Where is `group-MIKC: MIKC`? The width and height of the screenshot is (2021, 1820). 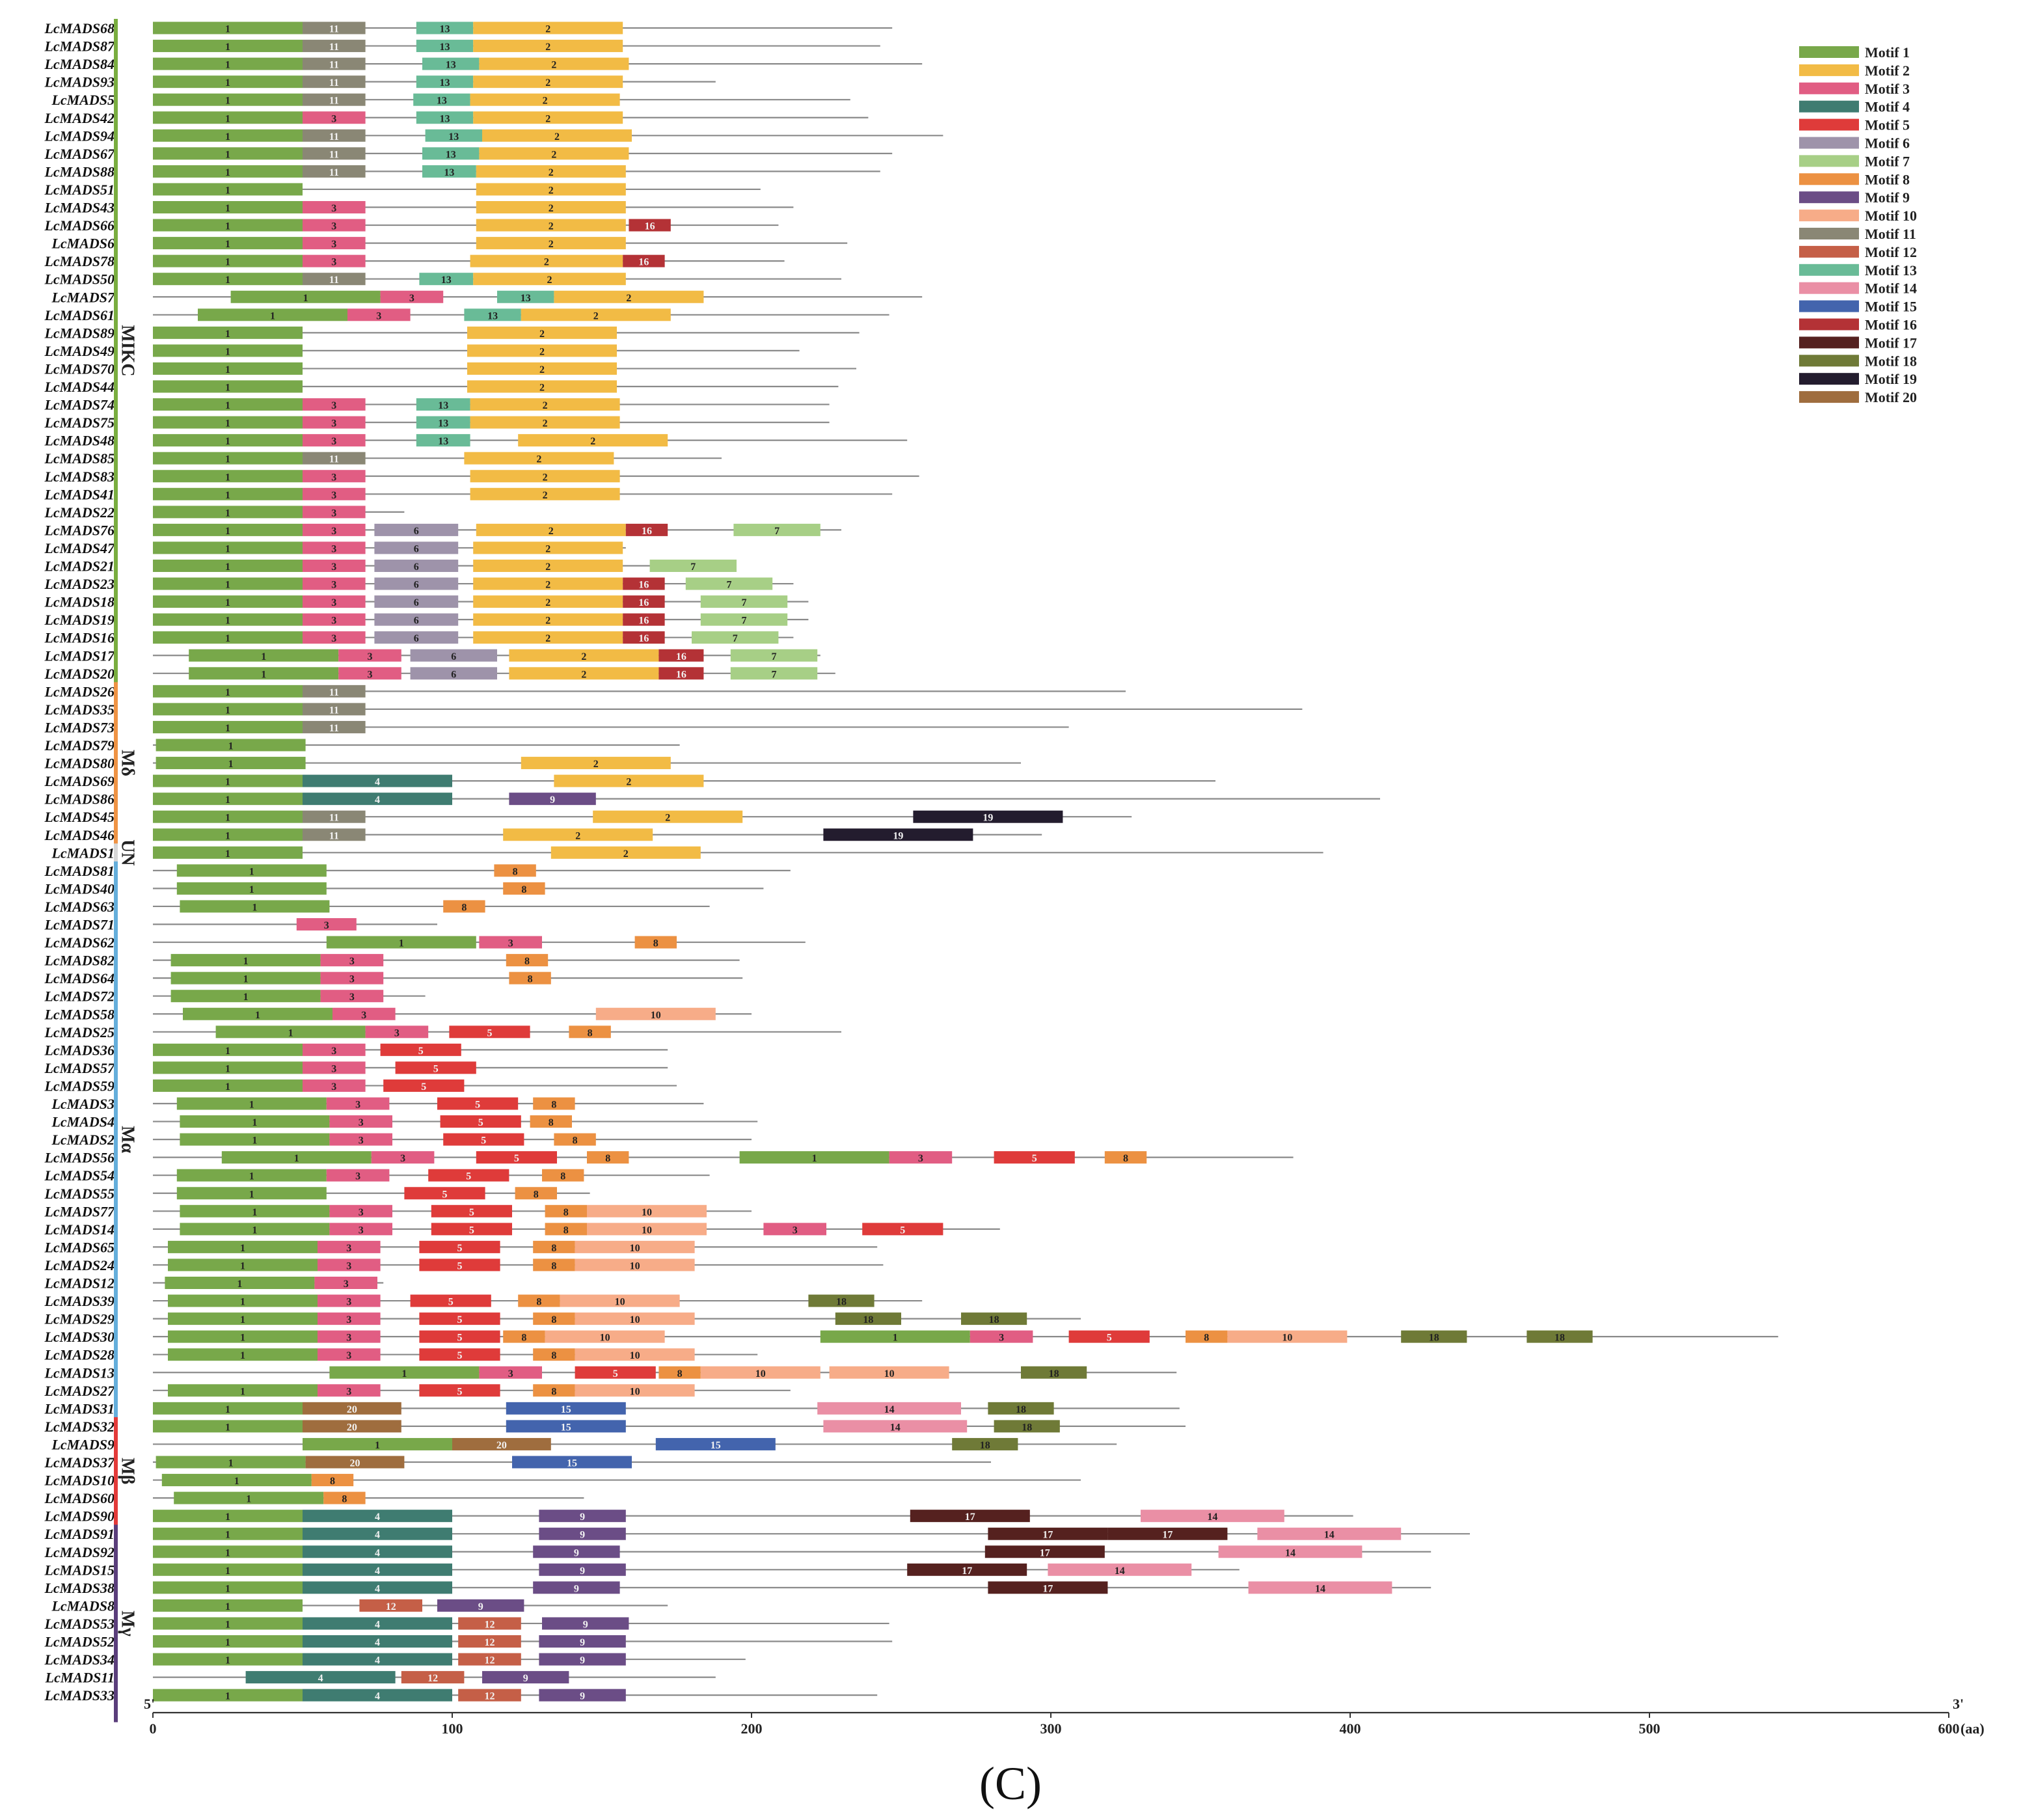
group-MIKC: MIKC is located at coordinates (126, 351).